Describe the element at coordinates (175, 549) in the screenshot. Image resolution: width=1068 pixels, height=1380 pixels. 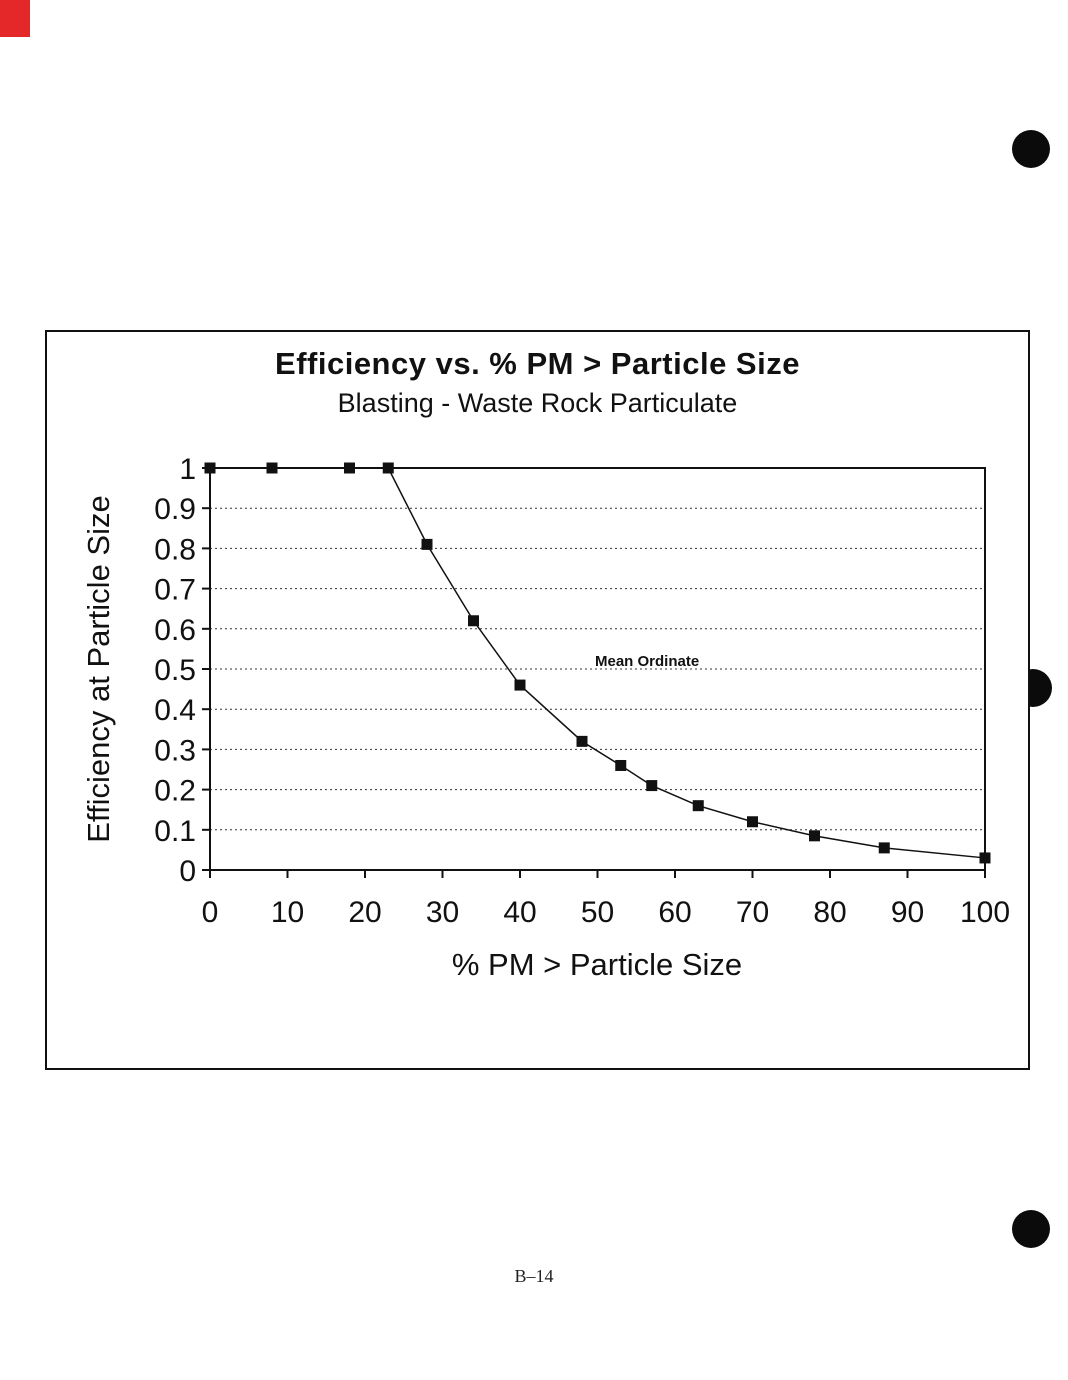
I see `y-tick-label: 0.8` at that location.